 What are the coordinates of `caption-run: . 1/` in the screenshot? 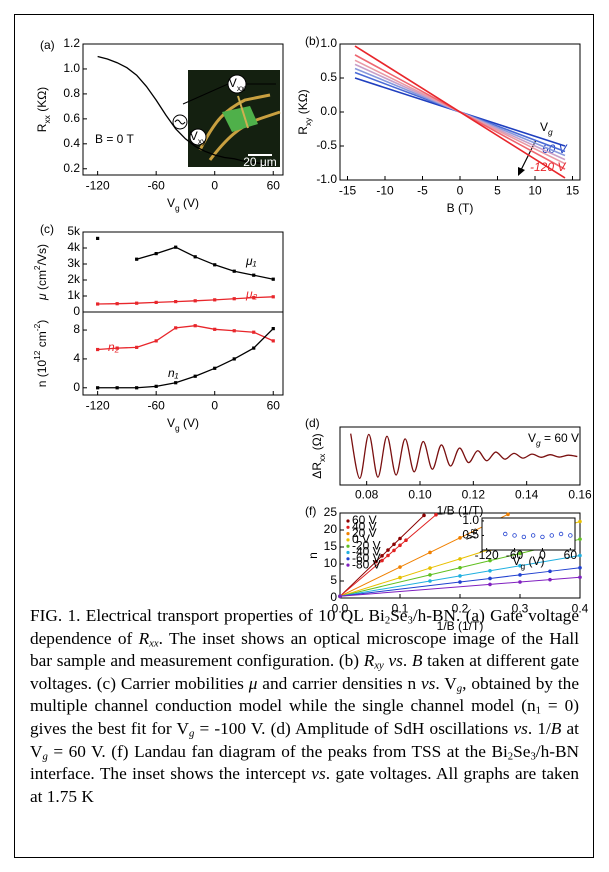 It's located at (539, 728).